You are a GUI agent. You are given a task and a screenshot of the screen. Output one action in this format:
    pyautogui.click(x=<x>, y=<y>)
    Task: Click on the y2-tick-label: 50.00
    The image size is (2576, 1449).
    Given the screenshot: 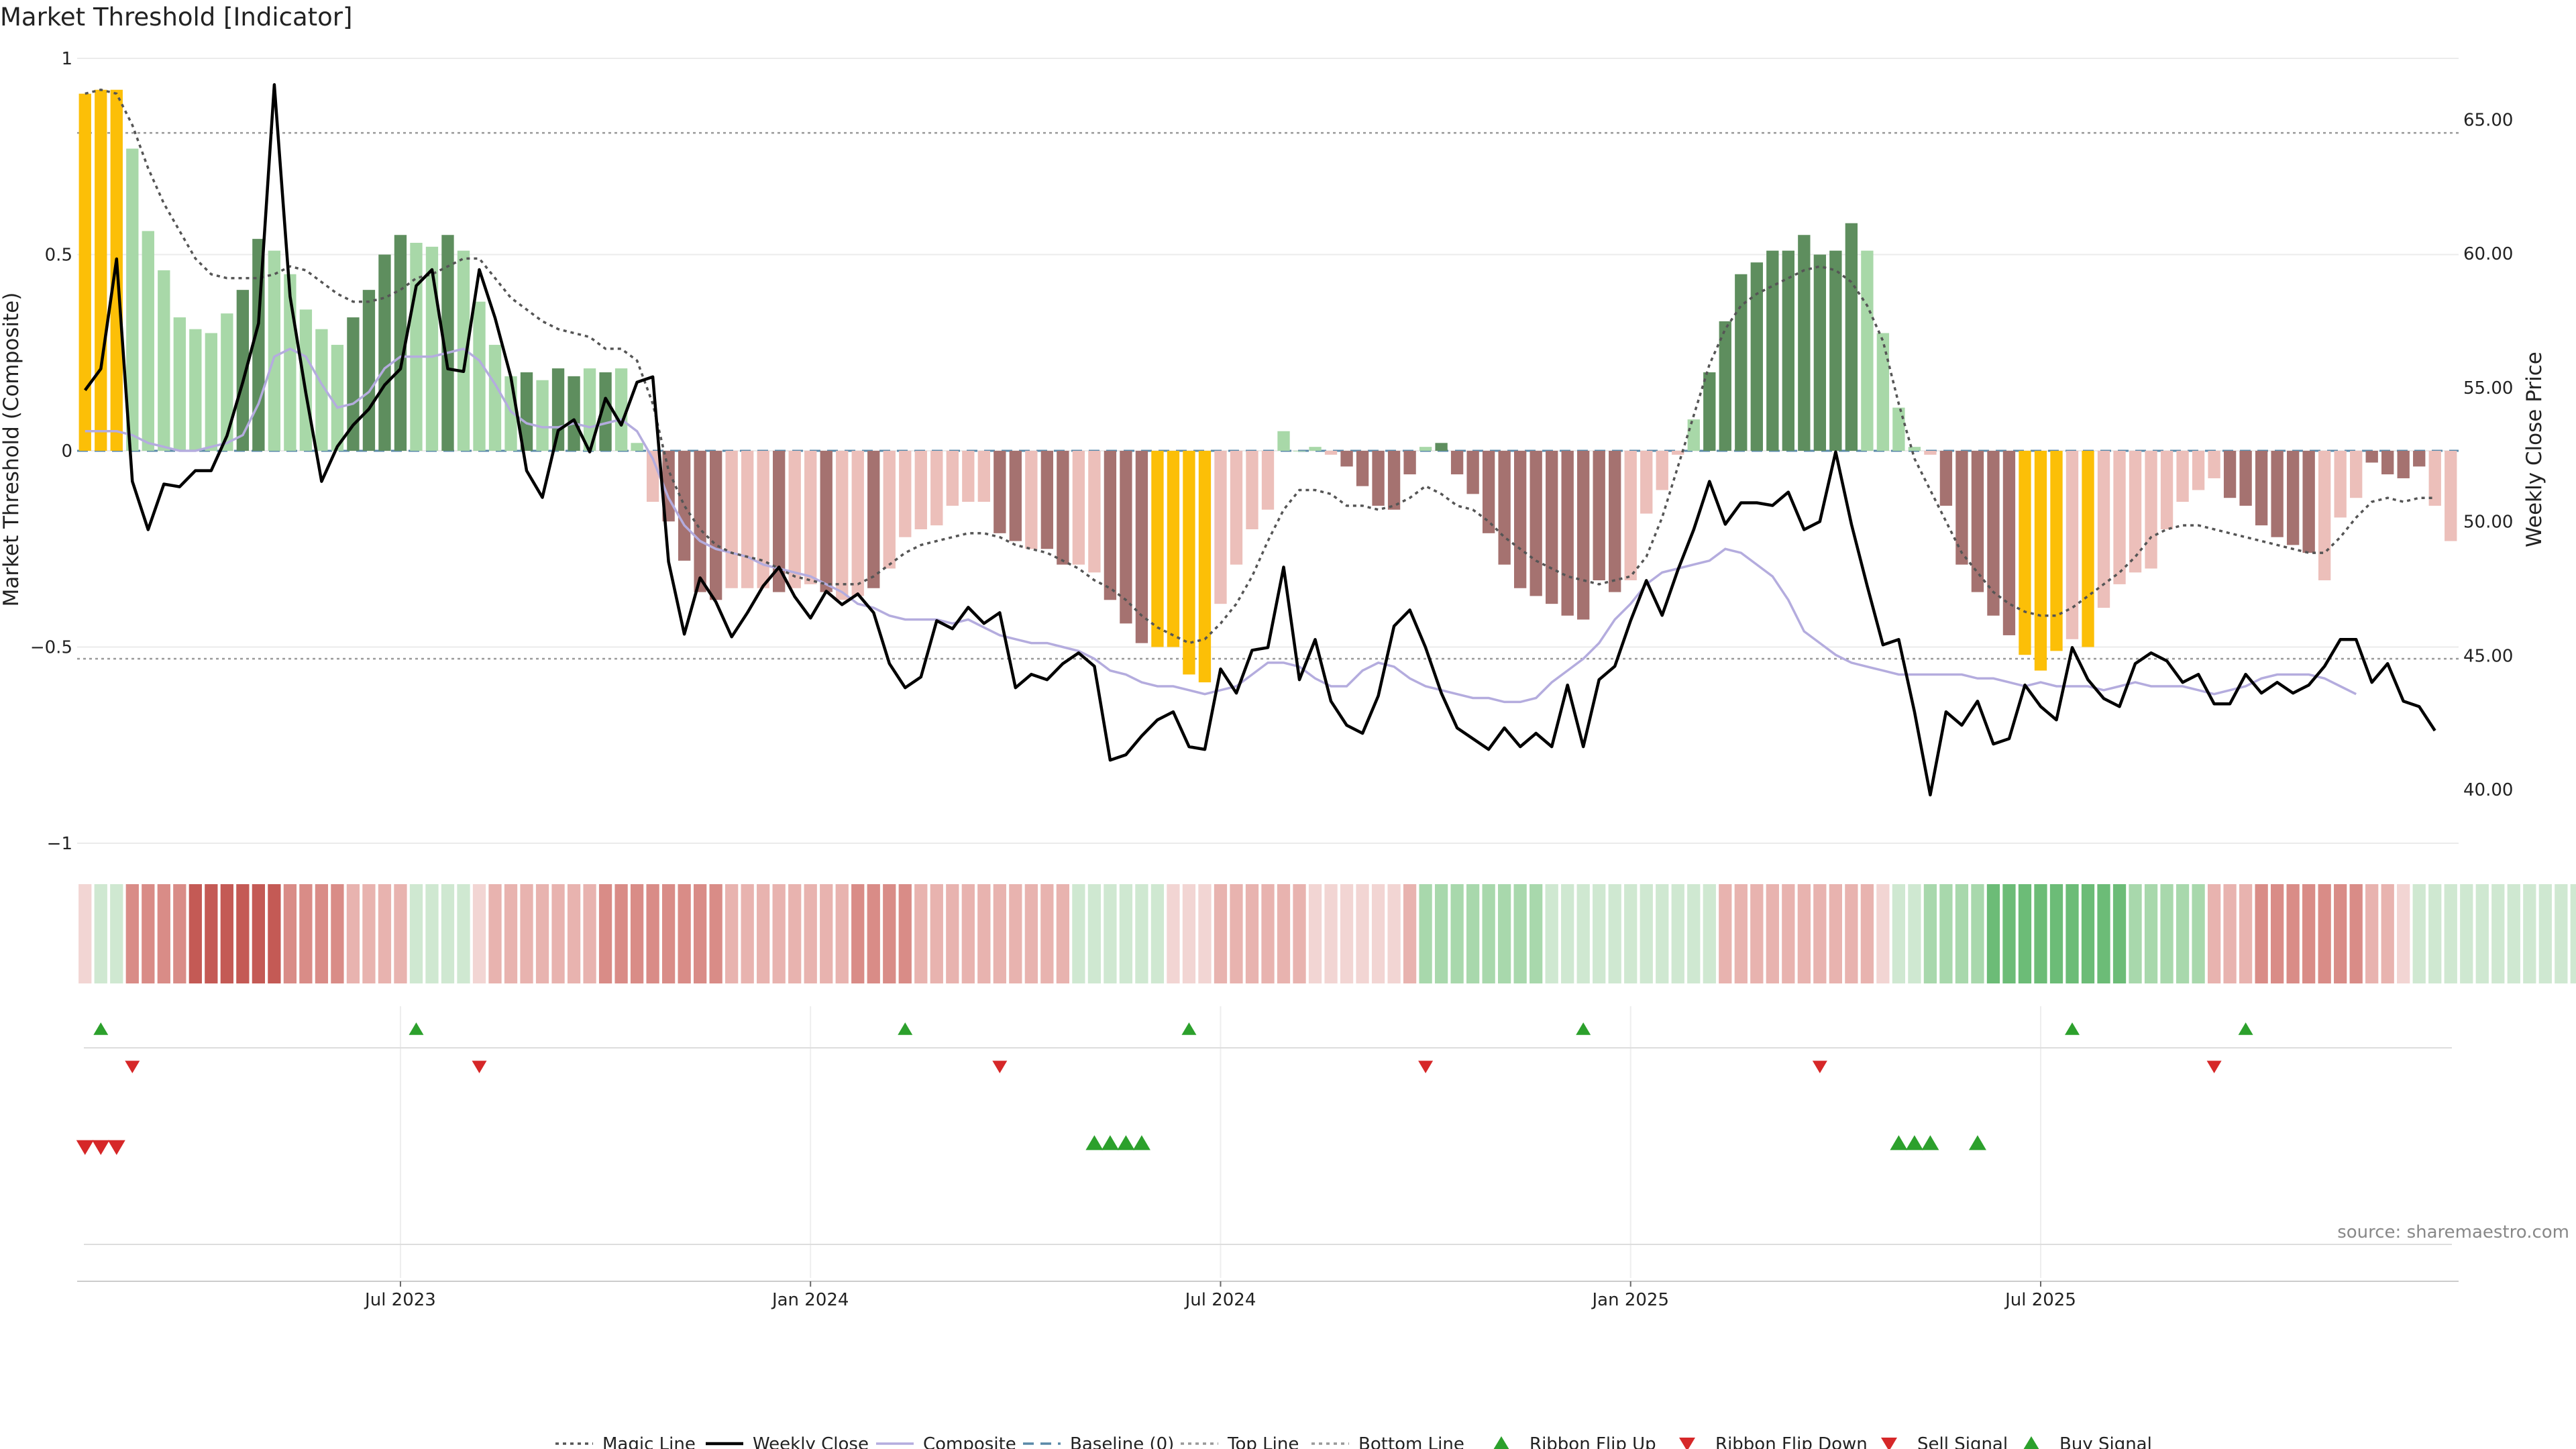 What is the action you would take?
    pyautogui.click(x=2488, y=523)
    